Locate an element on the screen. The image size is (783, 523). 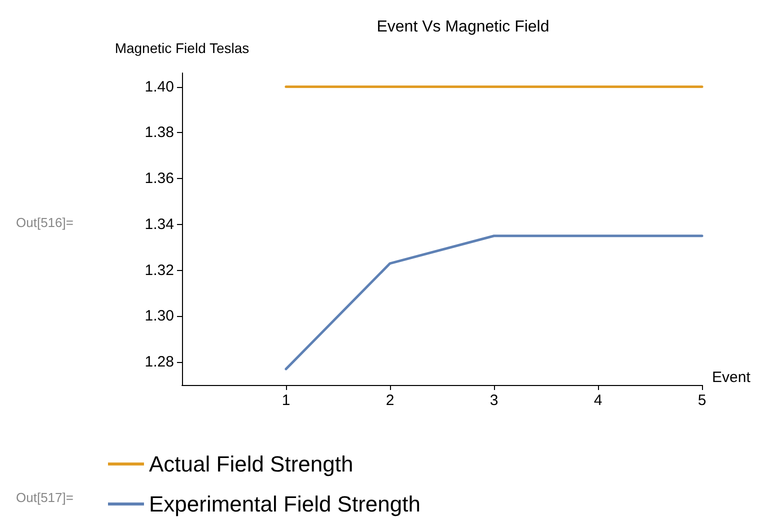
x-axis-title: Event is located at coordinates (732, 377).